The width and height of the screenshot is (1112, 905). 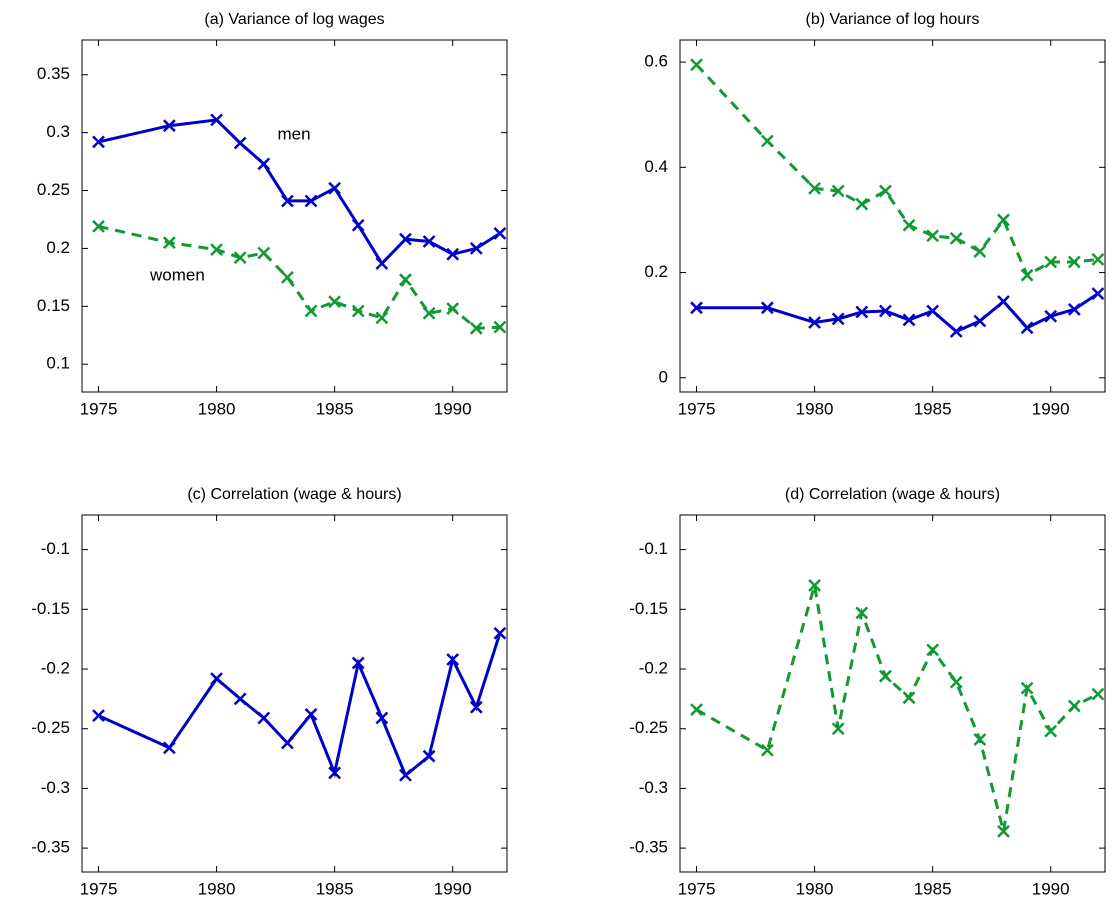 I want to click on y-tick-label: -0.25, so click(x=50, y=727).